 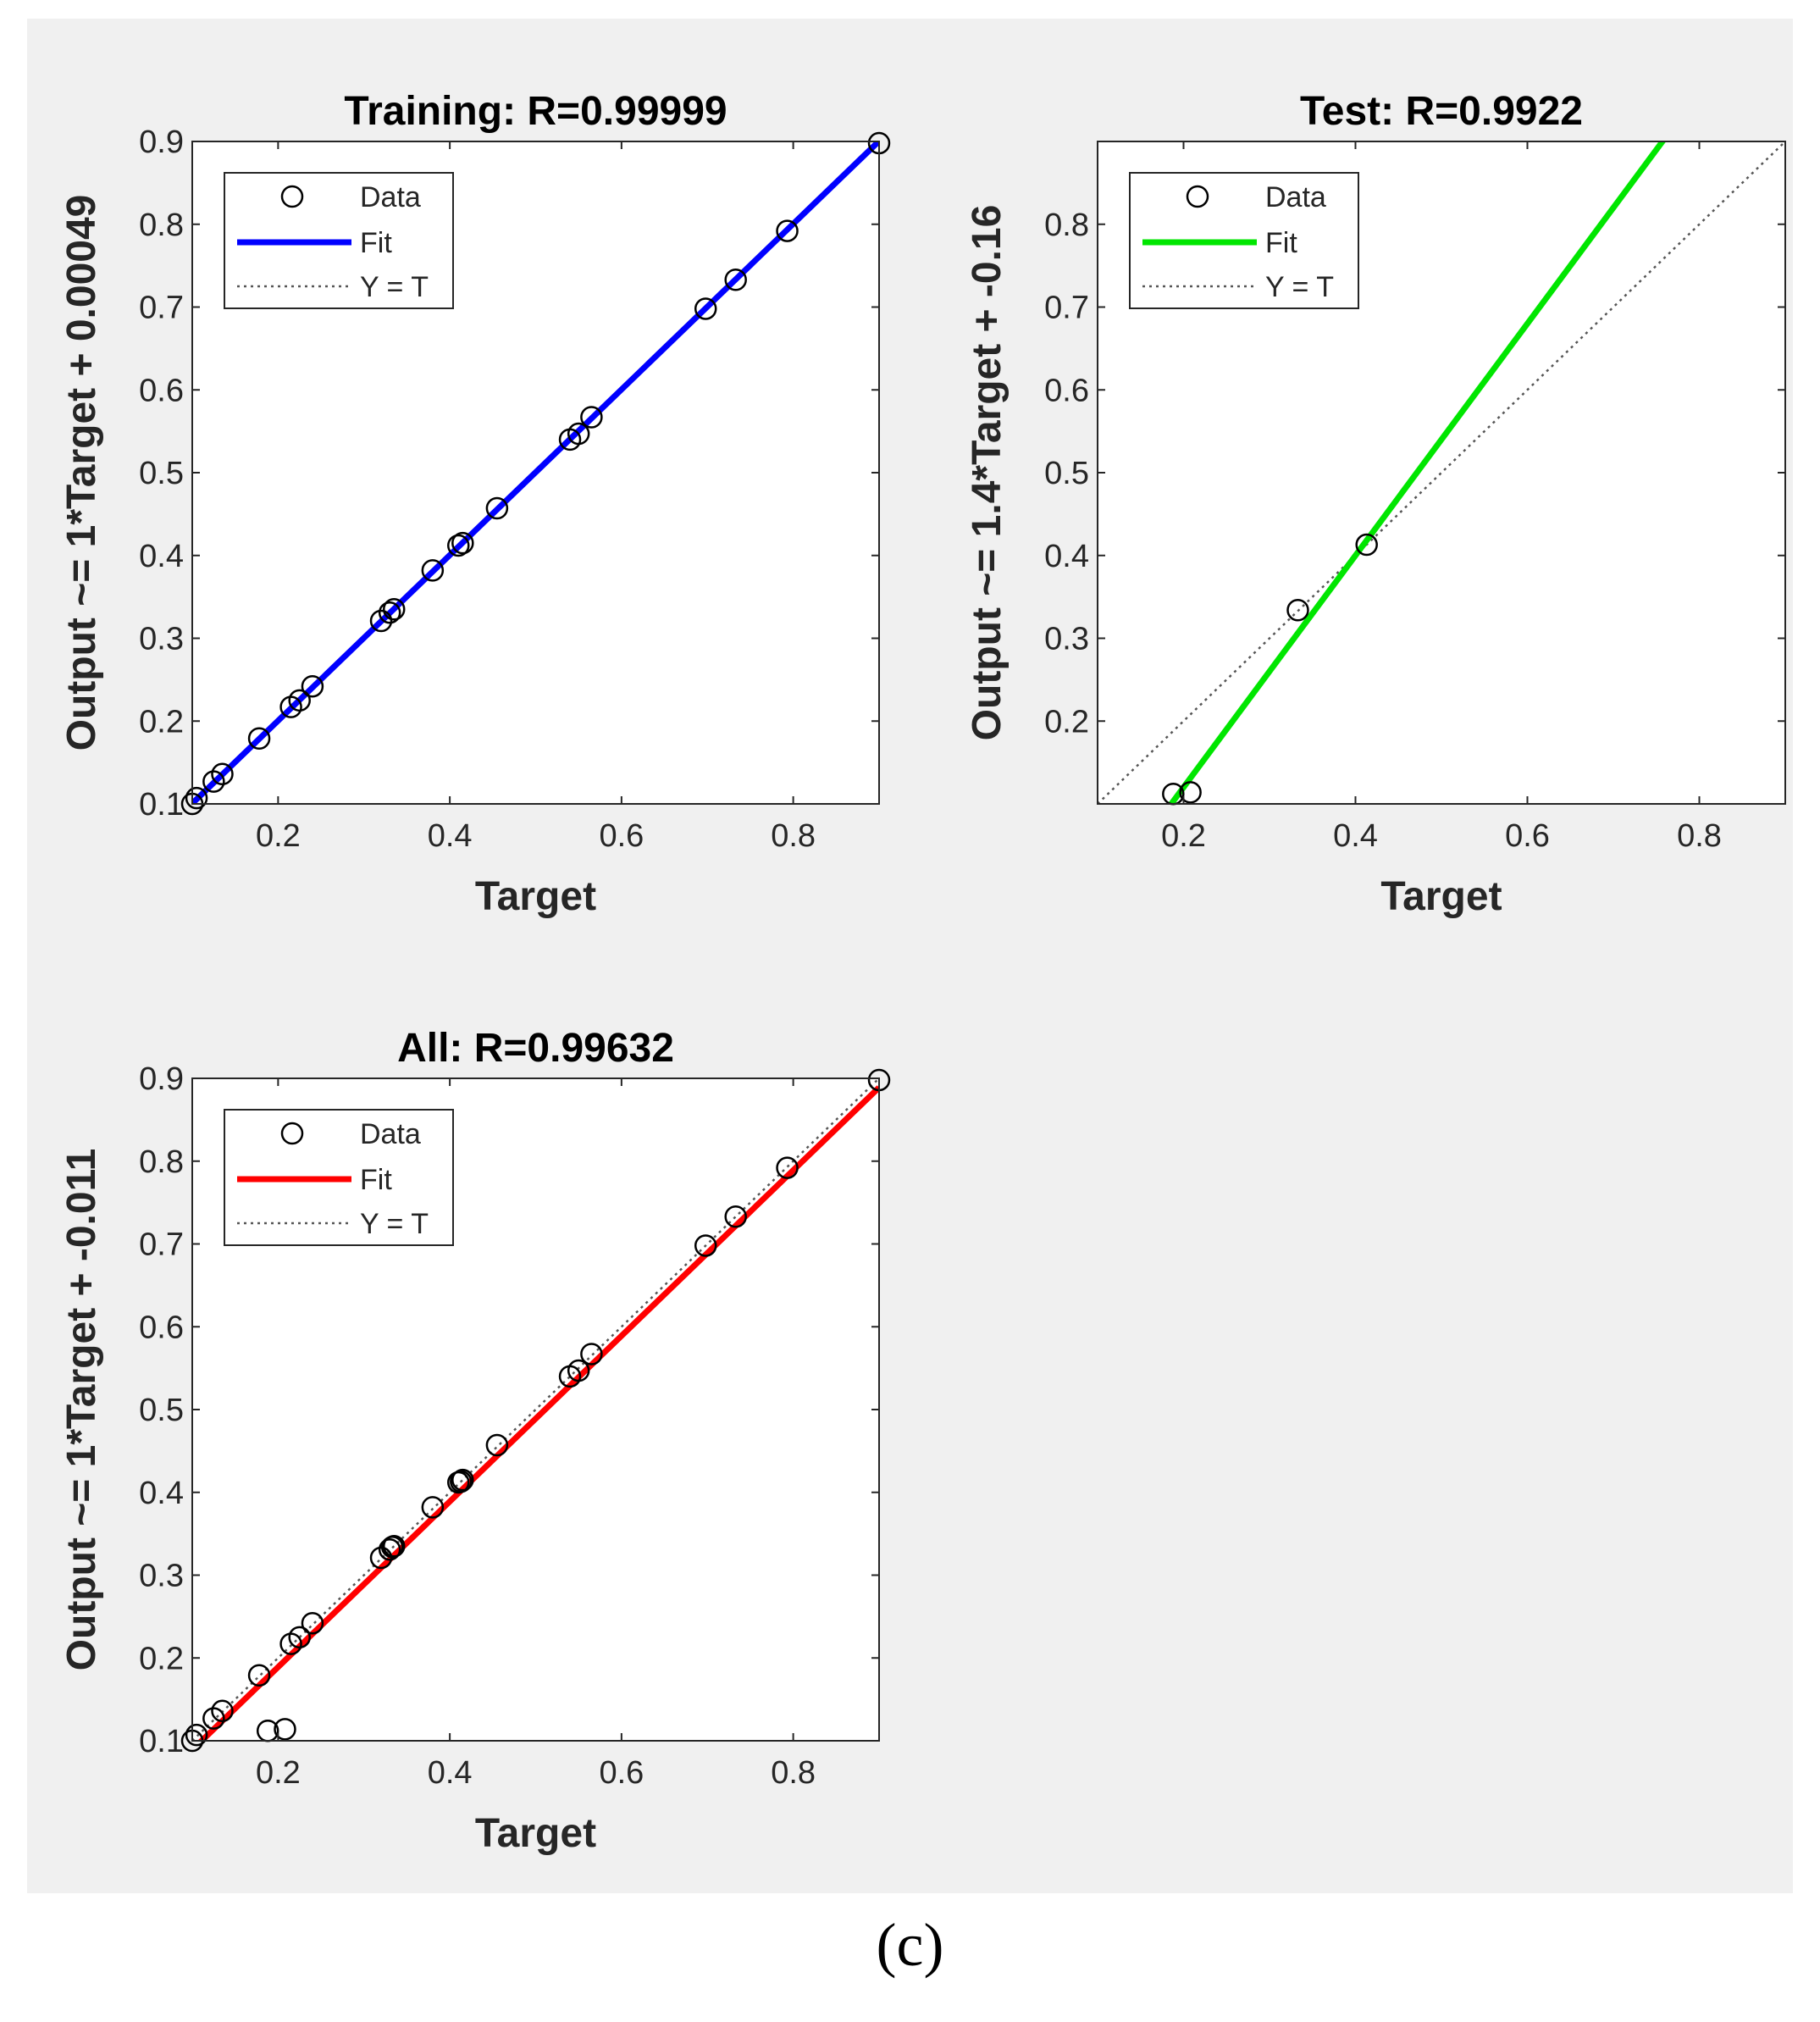 What do you see at coordinates (988, 473) in the screenshot?
I see `y-axis-label: Output ~= 1.4*Target + -0.16` at bounding box center [988, 473].